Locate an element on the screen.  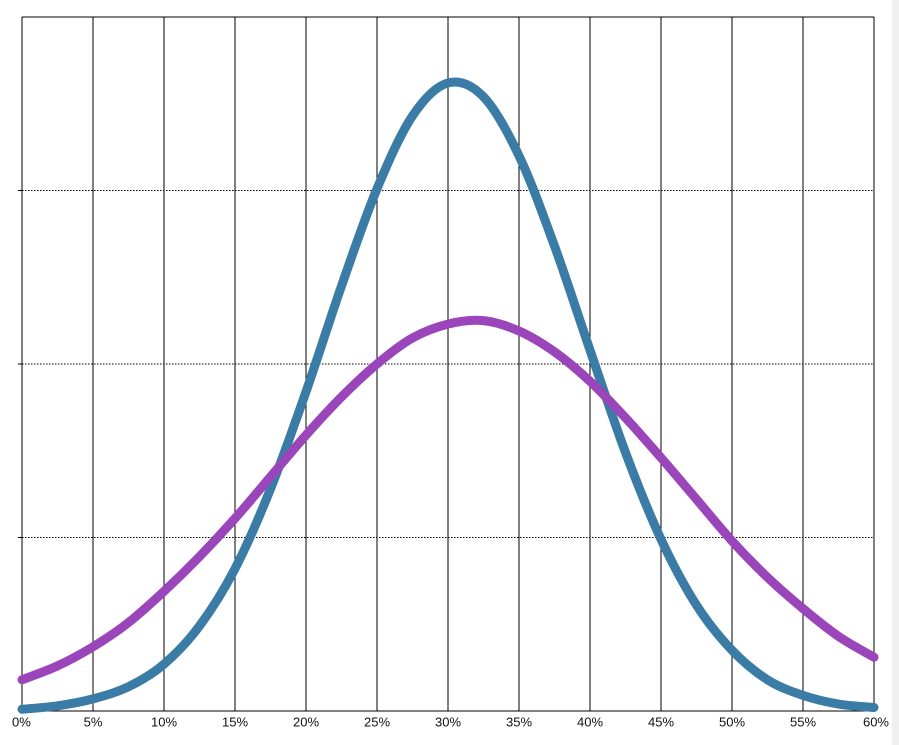
x-tick-label: 15% is located at coordinates (235, 721).